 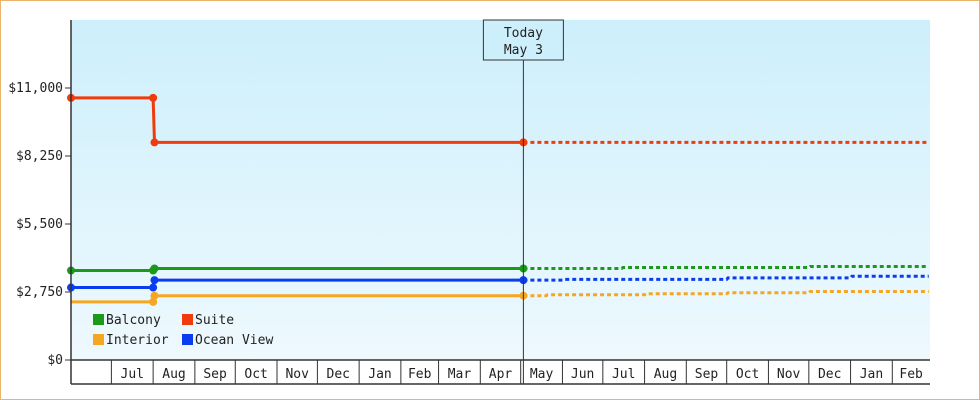 What do you see at coordinates (911, 374) in the screenshot?
I see `month-label-20: Feb` at bounding box center [911, 374].